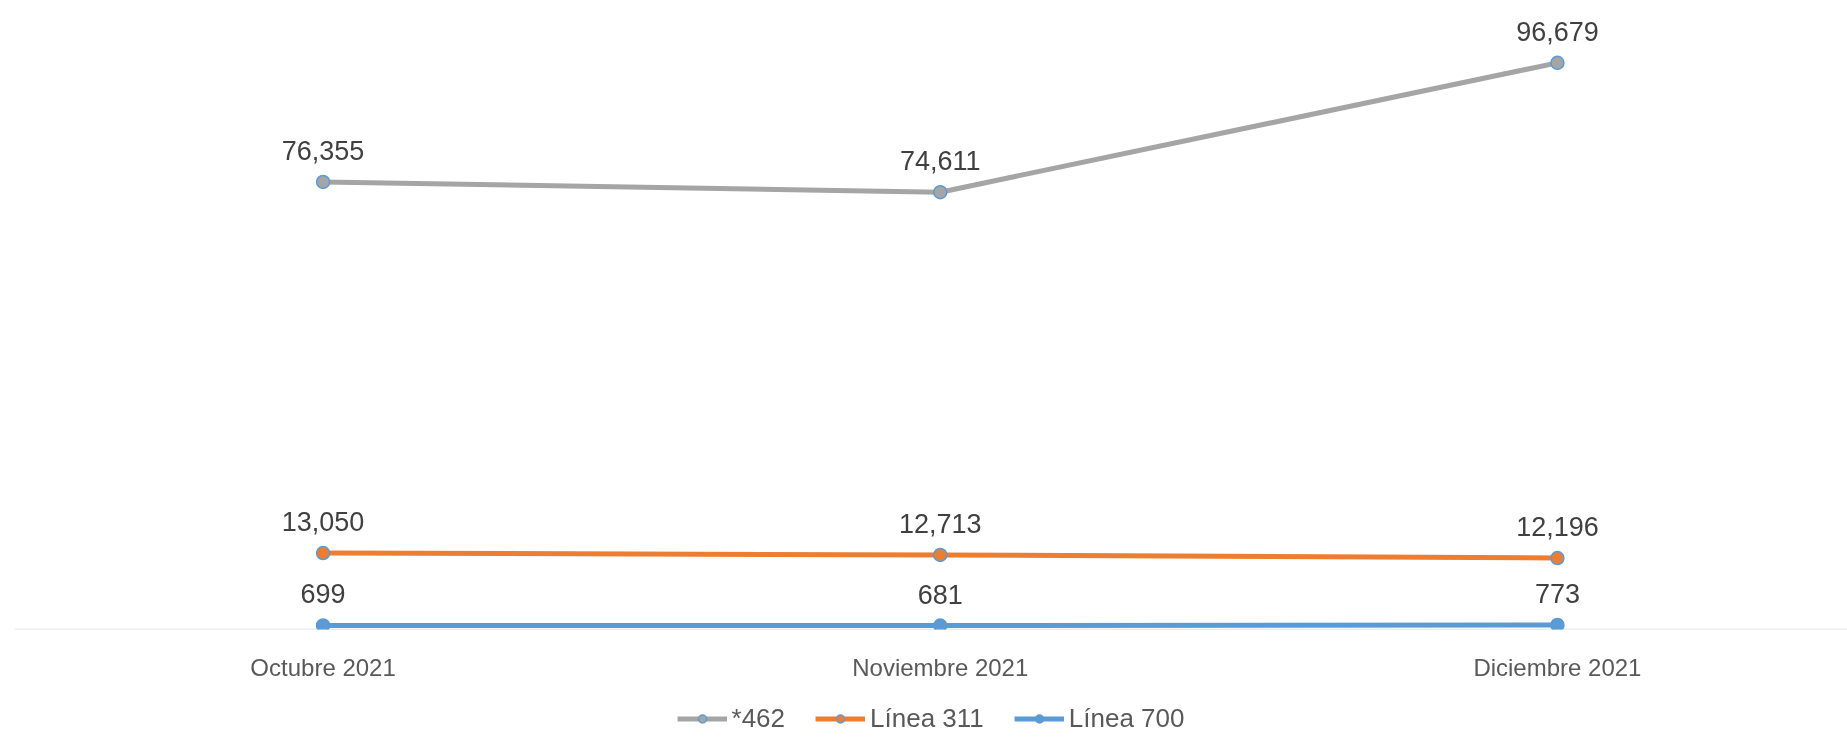 The width and height of the screenshot is (1847, 753). What do you see at coordinates (1557, 667) in the screenshot?
I see `x-tick-label: Diciembre 2021` at bounding box center [1557, 667].